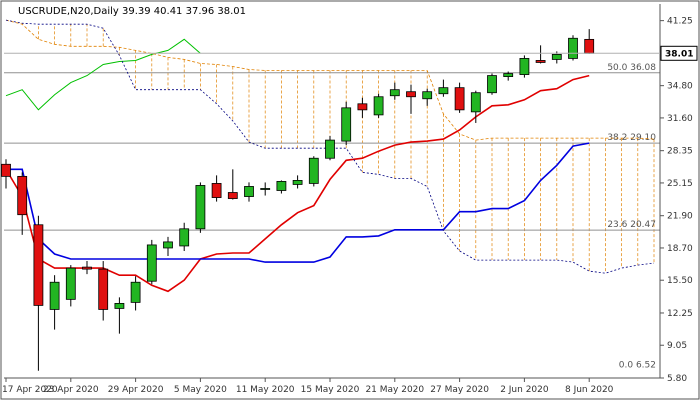  What do you see at coordinates (631, 68) in the screenshot?
I see `fib-level-label: 50.0 36.08` at bounding box center [631, 68].